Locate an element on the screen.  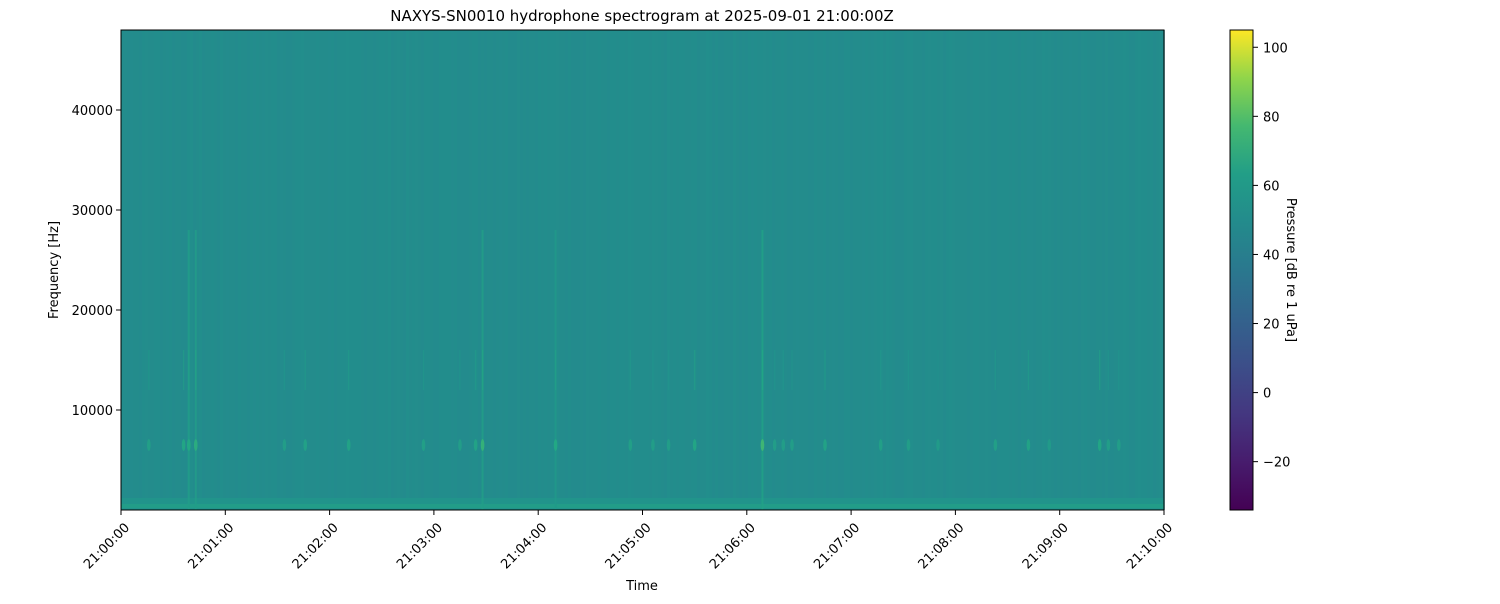
x-tick-label: 21:05:00 is located at coordinates (629, 546).